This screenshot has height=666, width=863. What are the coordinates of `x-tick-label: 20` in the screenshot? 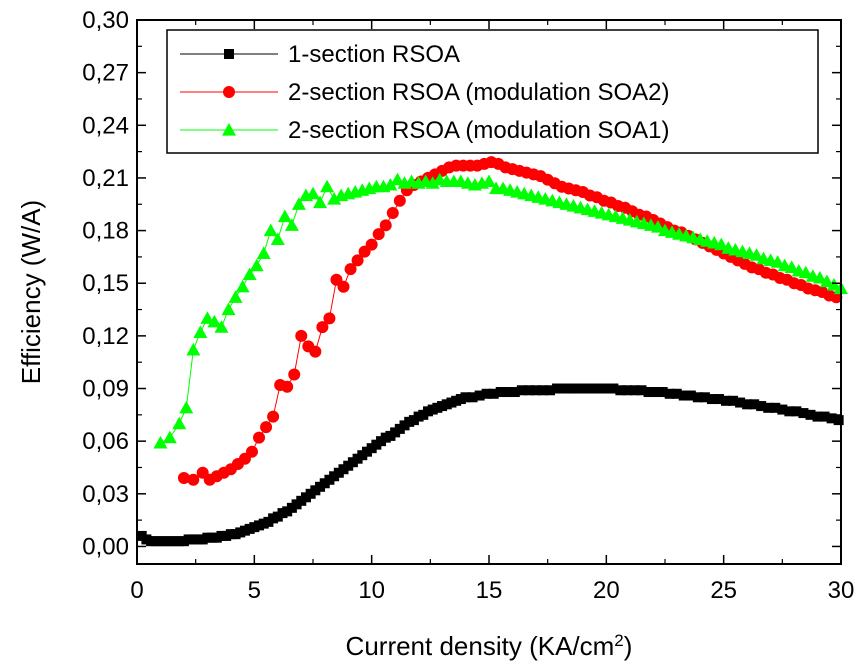 It's located at (606, 590).